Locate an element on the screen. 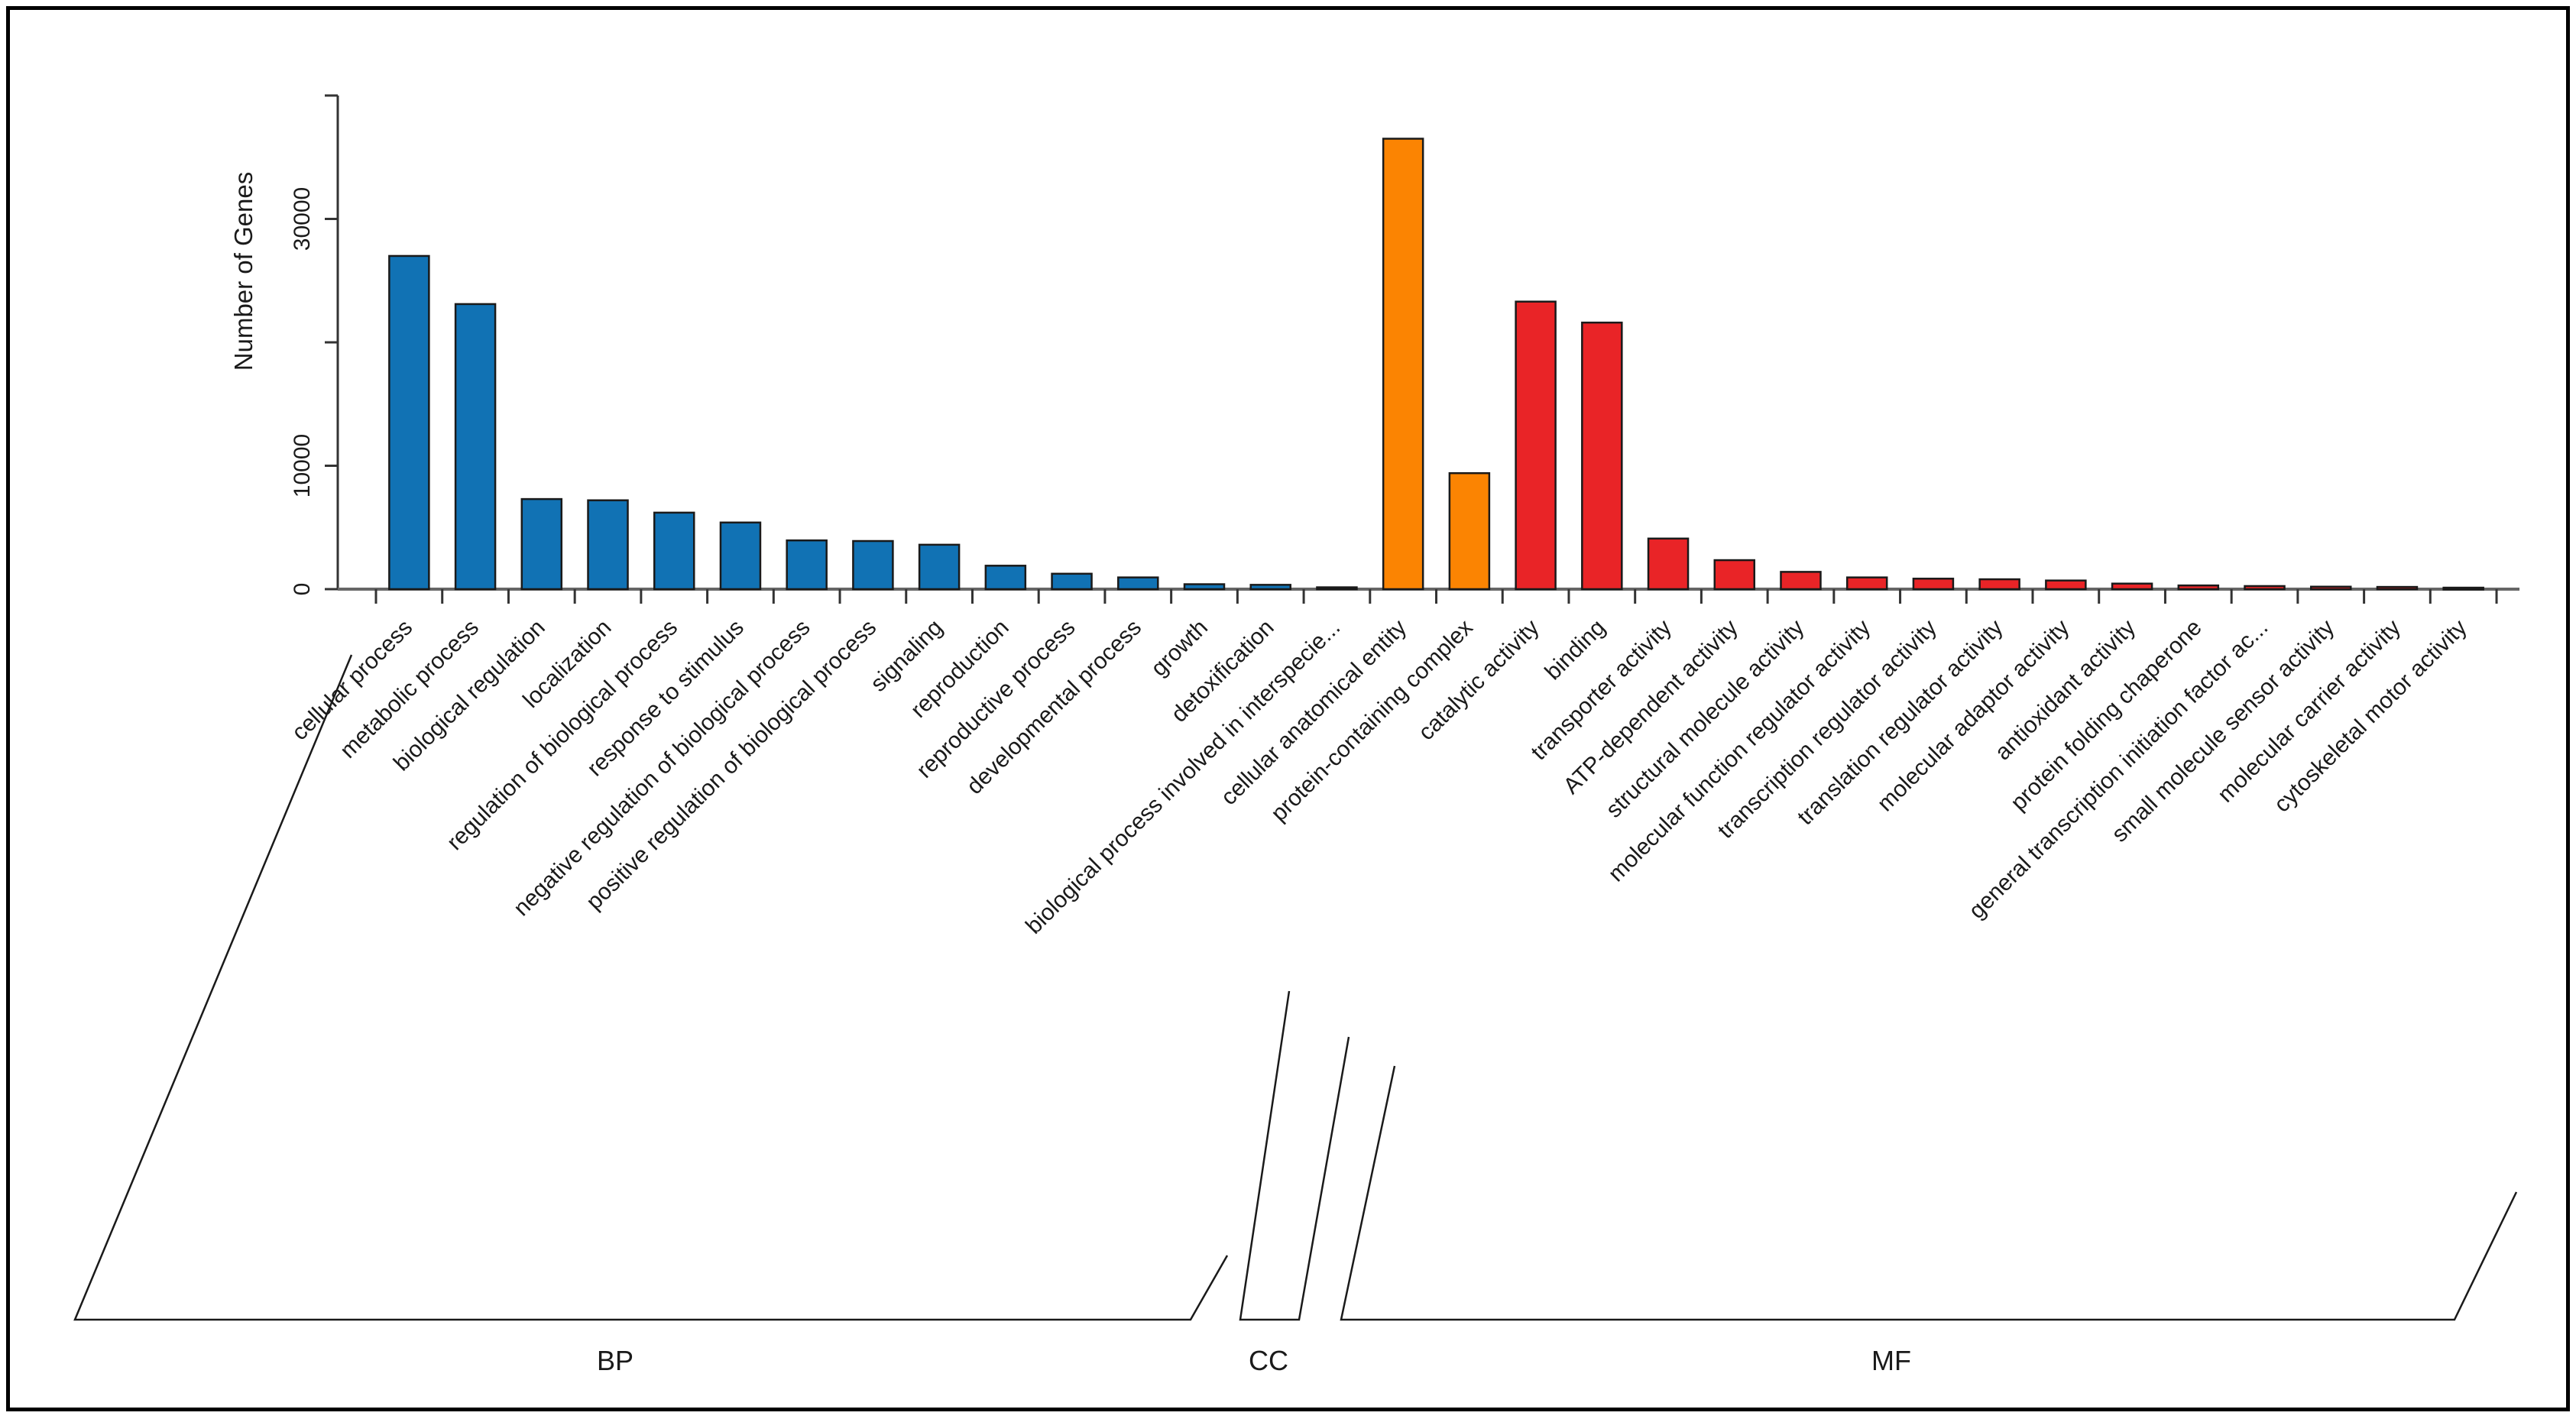 This screenshot has height=1419, width=2576. bar-negative-regulation-of-biological-process is located at coordinates (807, 565).